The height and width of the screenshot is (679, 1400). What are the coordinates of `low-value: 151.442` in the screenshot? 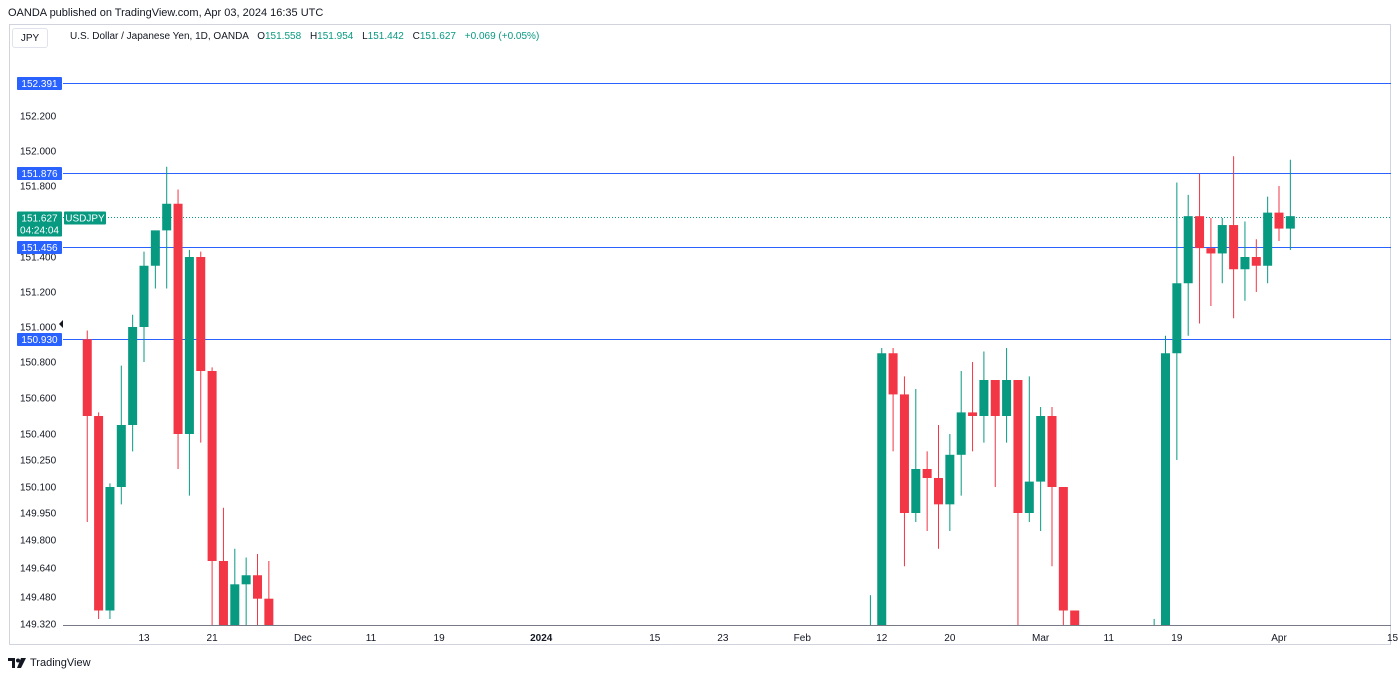 It's located at (385, 36).